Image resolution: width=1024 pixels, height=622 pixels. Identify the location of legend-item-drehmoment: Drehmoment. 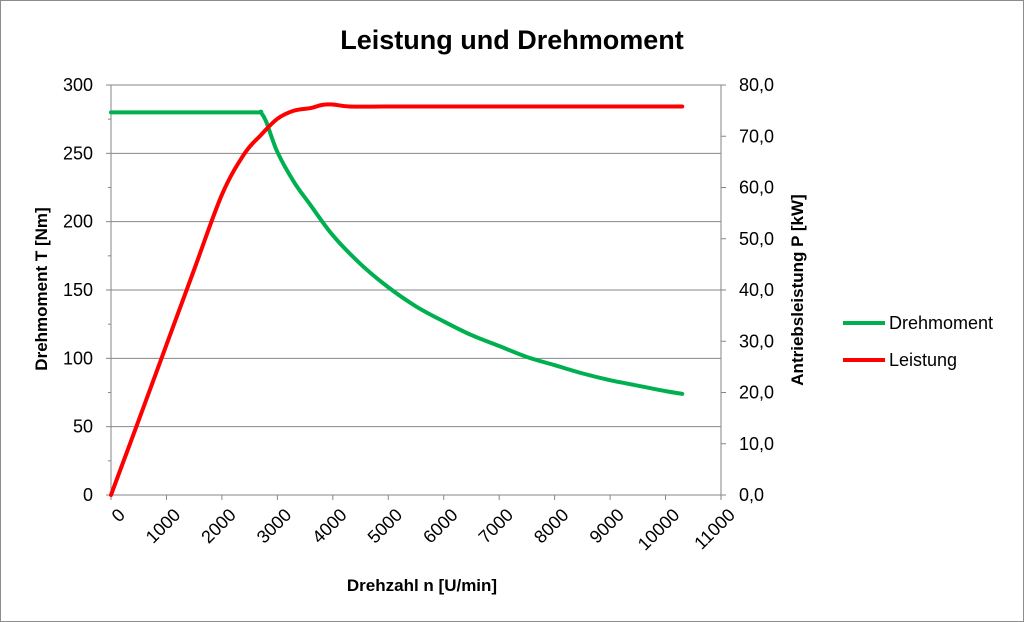
(918, 323).